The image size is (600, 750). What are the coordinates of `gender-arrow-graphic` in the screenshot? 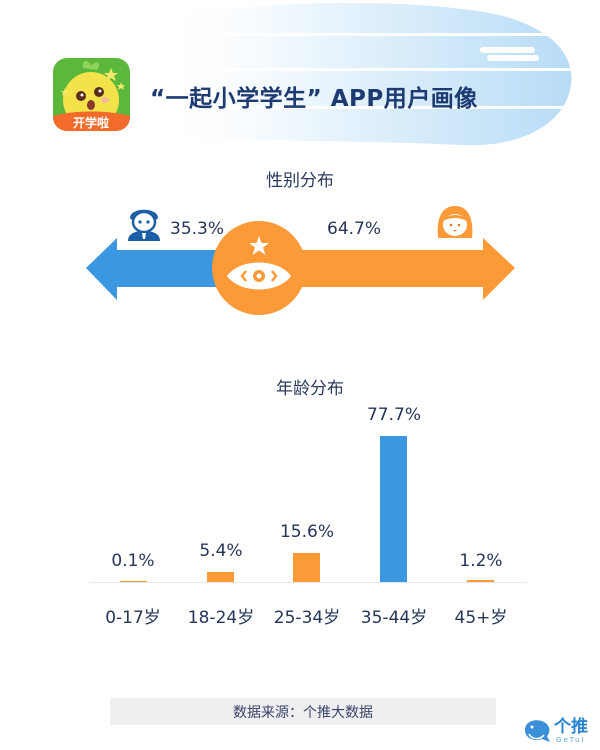 It's located at (300, 260).